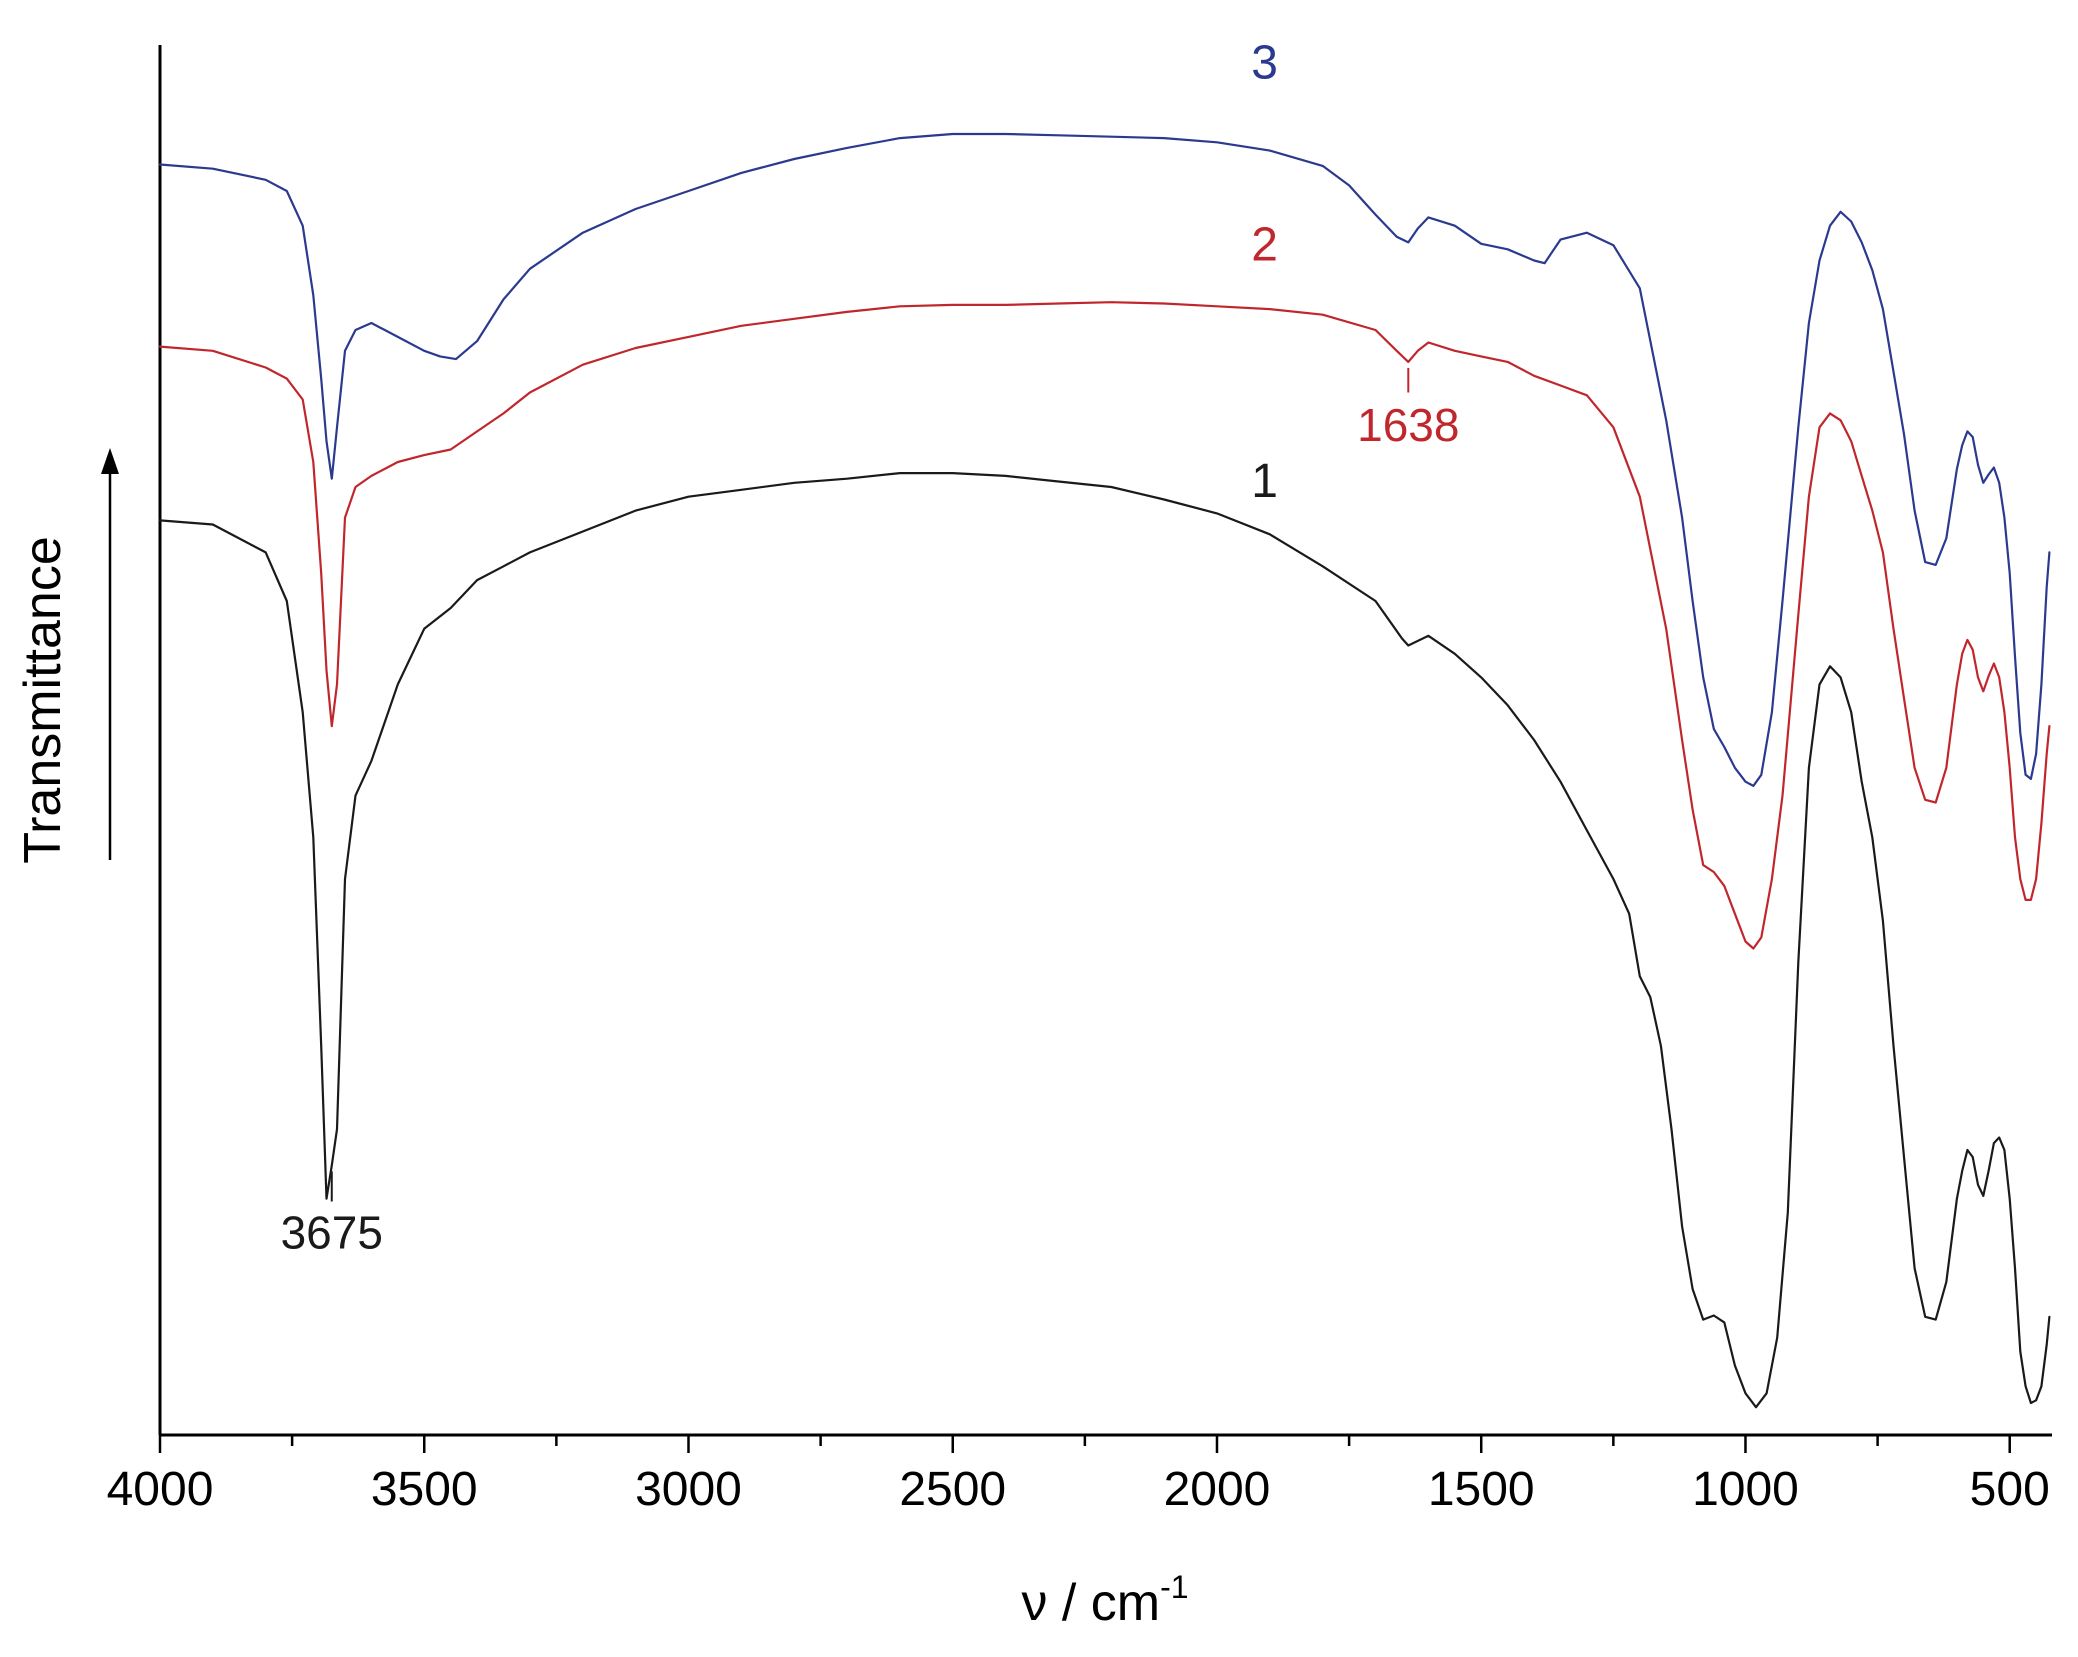  I want to click on series-label-3: 3, so click(1264, 62).